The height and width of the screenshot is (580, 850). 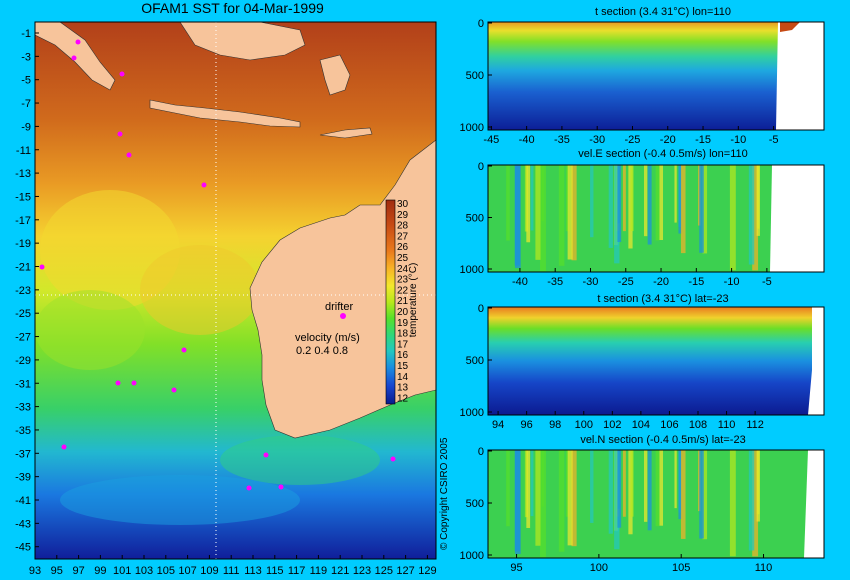 What do you see at coordinates (555, 425) in the screenshot?
I see `panel-x-tick-label: 98` at bounding box center [555, 425].